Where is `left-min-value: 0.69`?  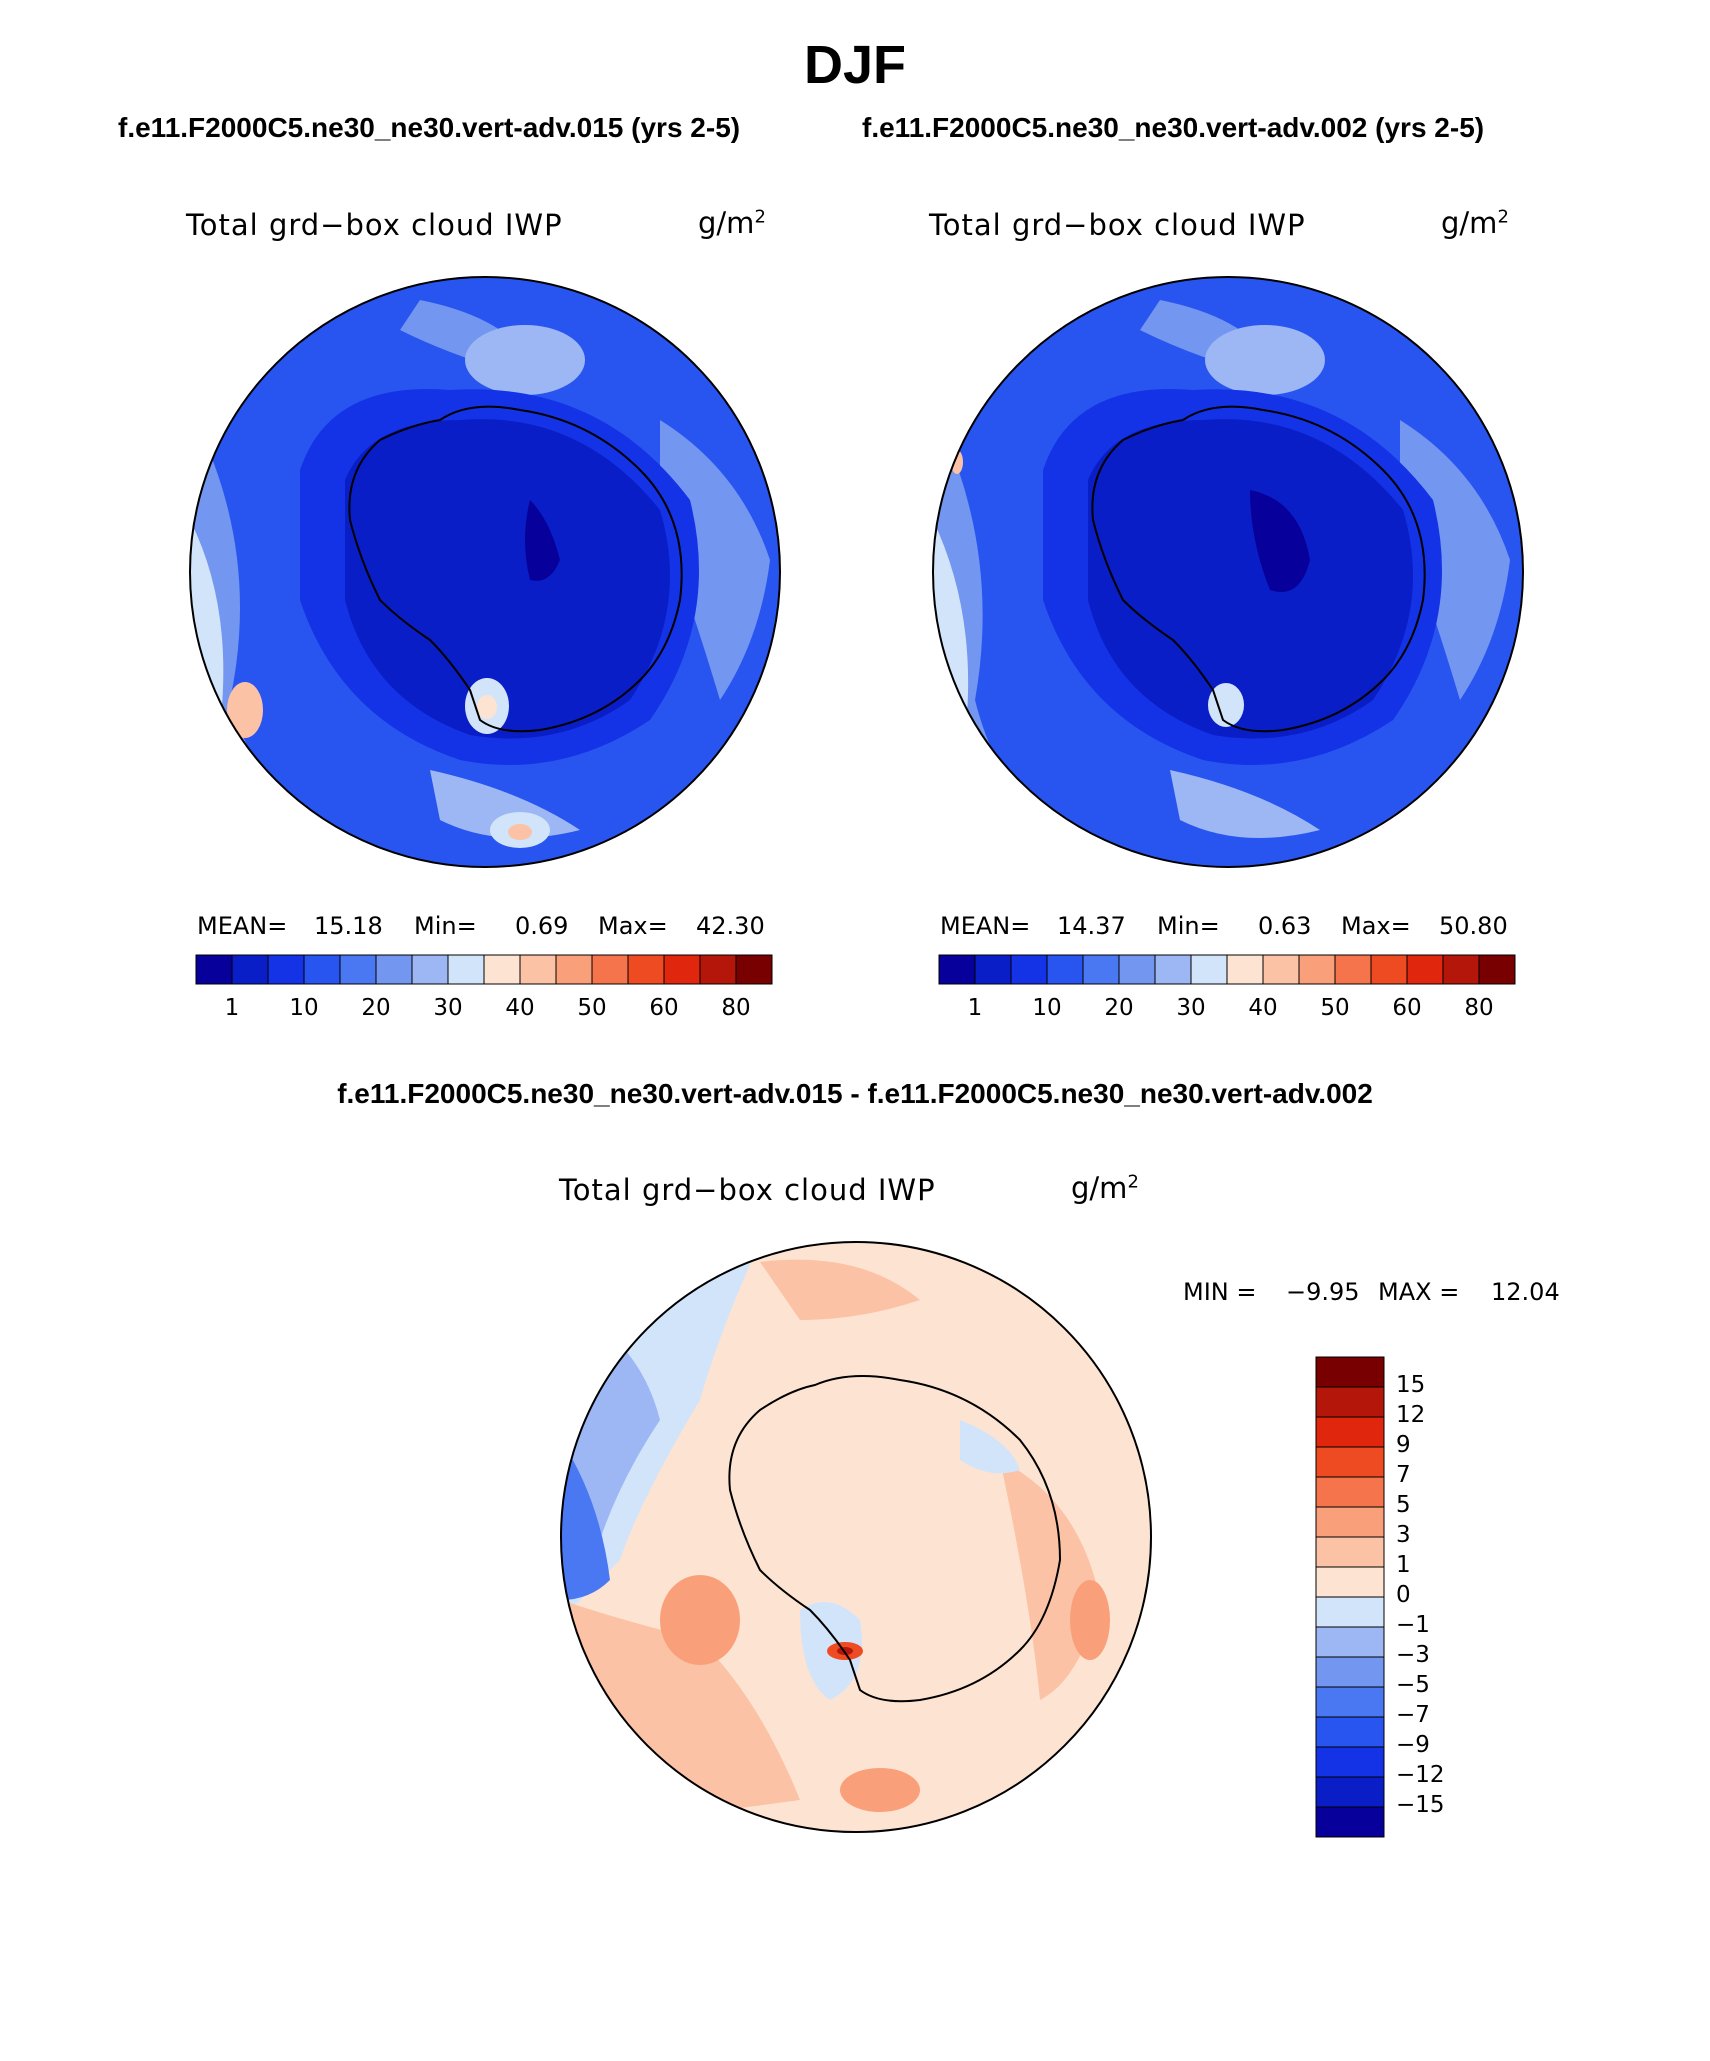 left-min-value: 0.69 is located at coordinates (542, 926).